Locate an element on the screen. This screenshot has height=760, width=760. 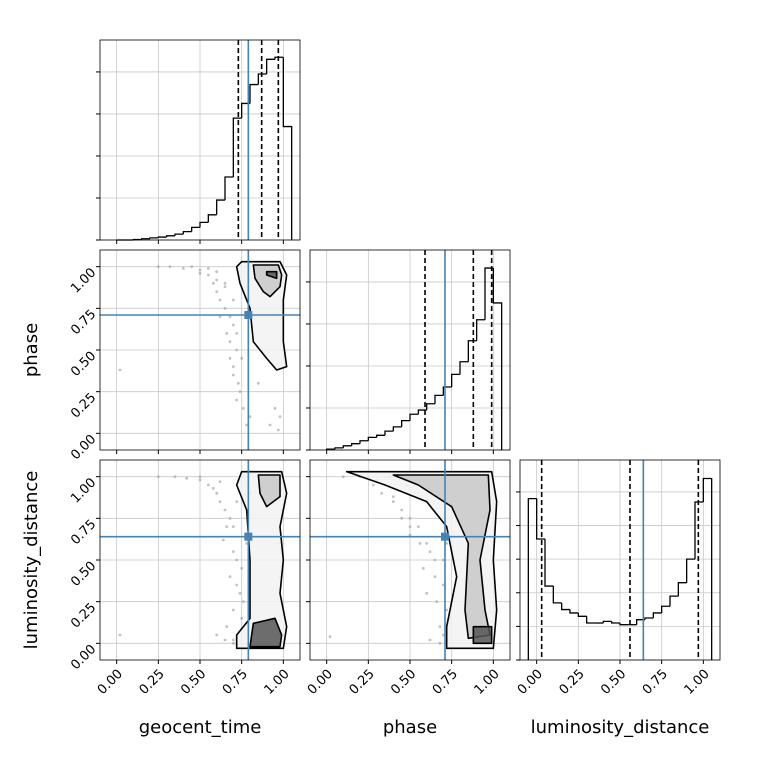
x-axis-label: luminosity_distance is located at coordinates (620, 727).